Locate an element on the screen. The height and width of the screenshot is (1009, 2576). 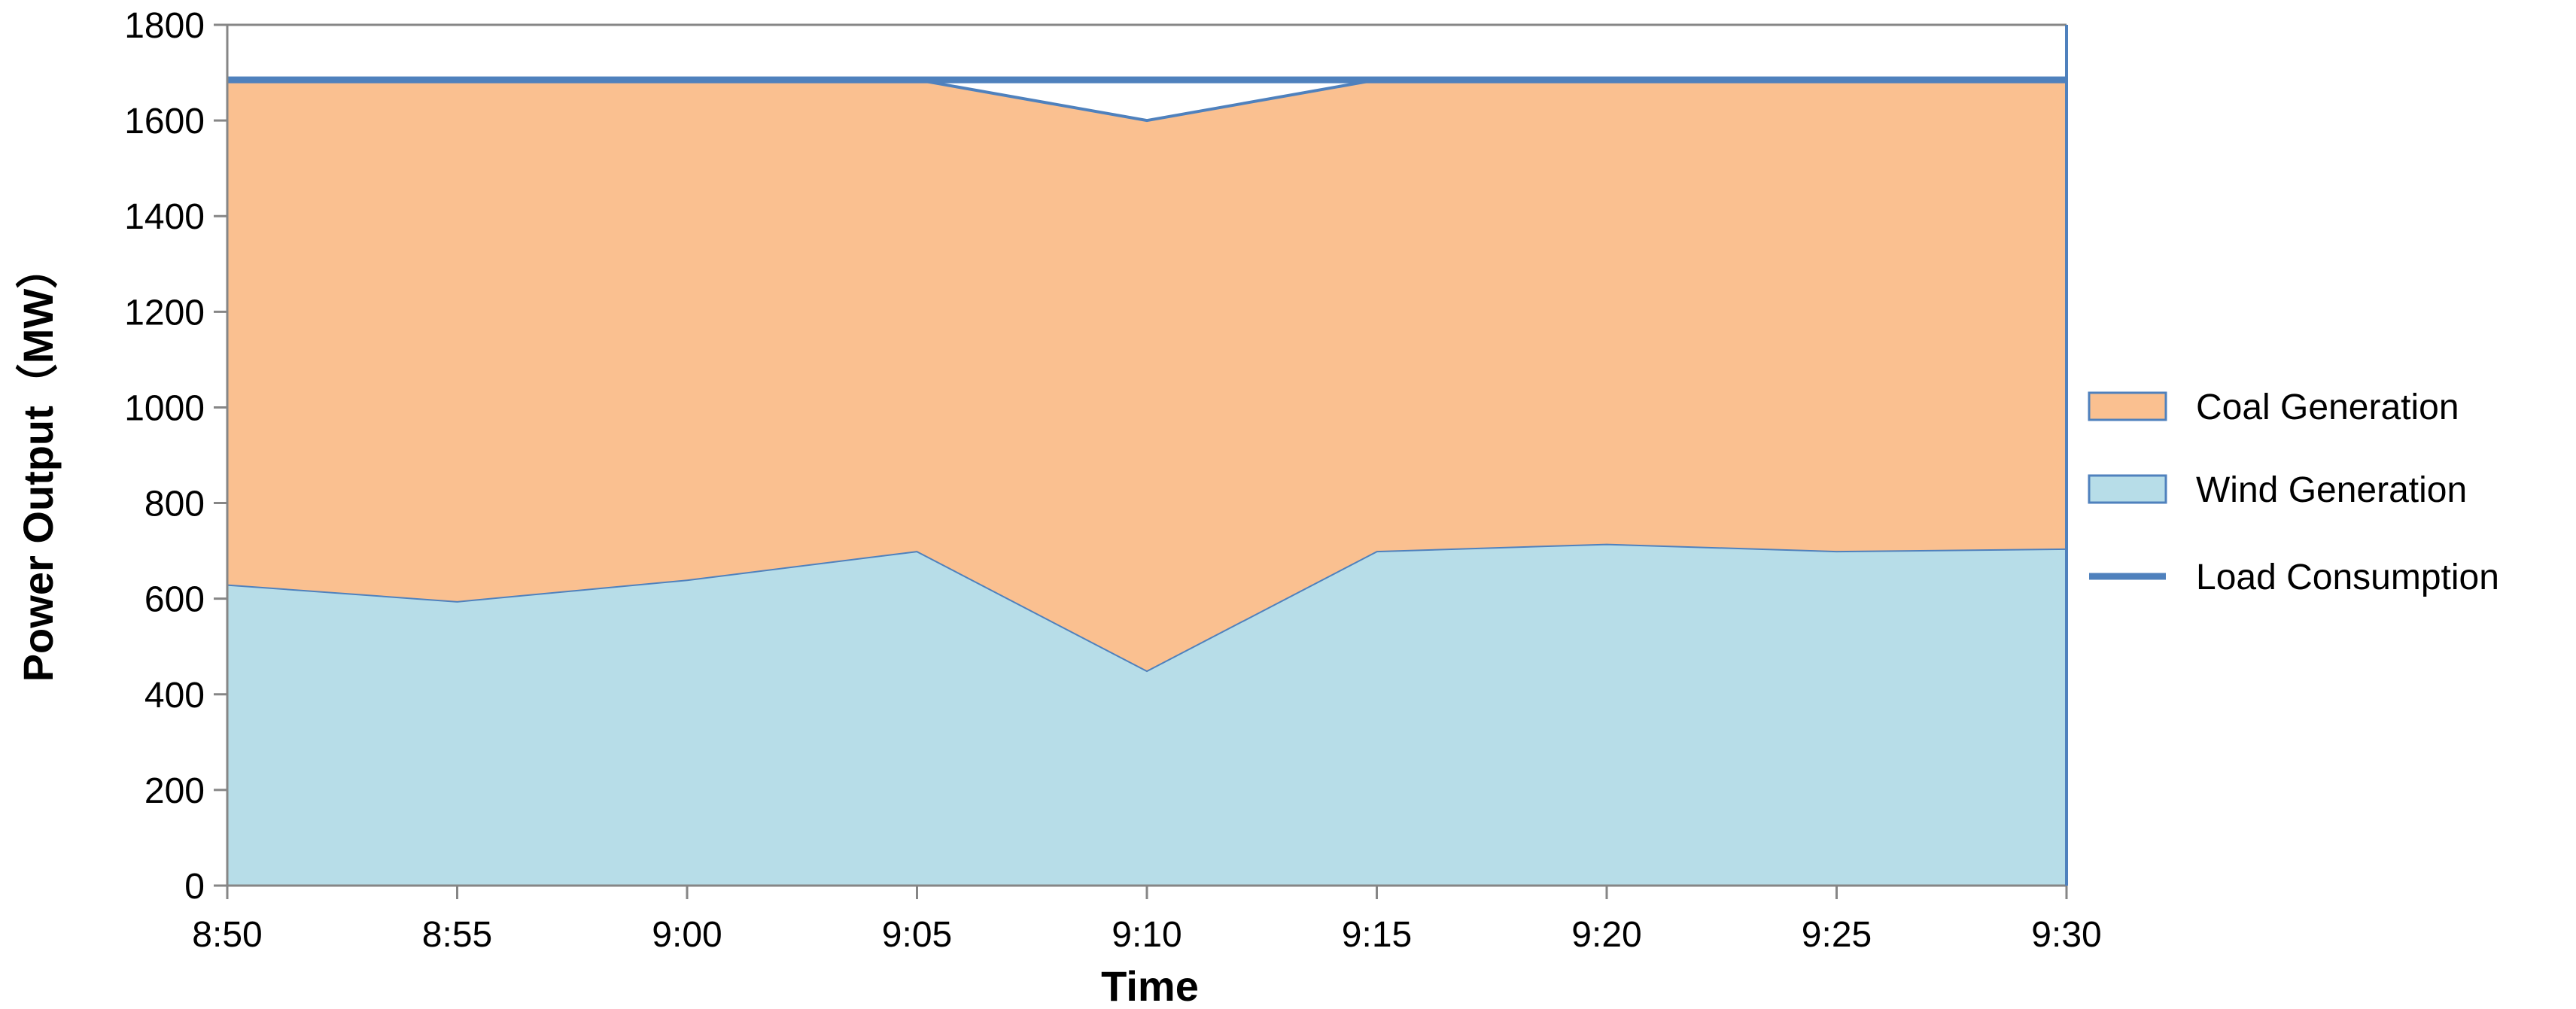
legend-label-coal-generation: Coal Generation is located at coordinates (2327, 407).